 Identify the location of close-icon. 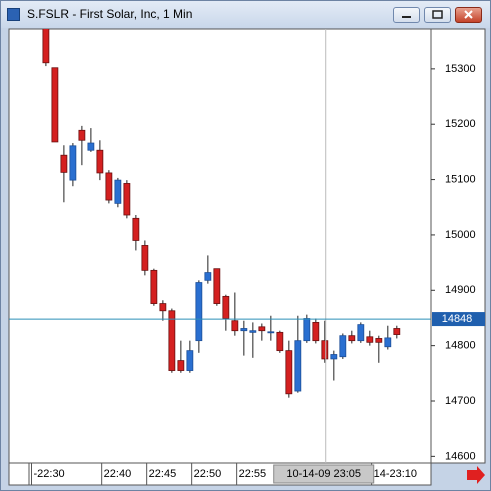
(468, 14).